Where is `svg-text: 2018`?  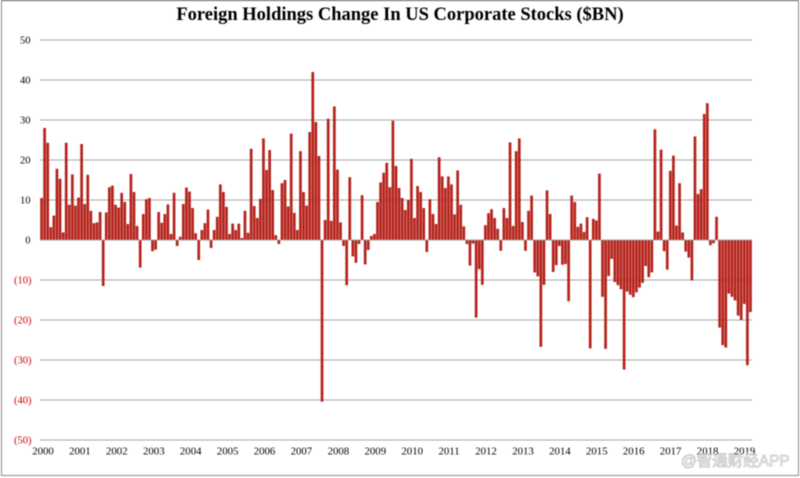
svg-text: 2018 is located at coordinates (708, 452).